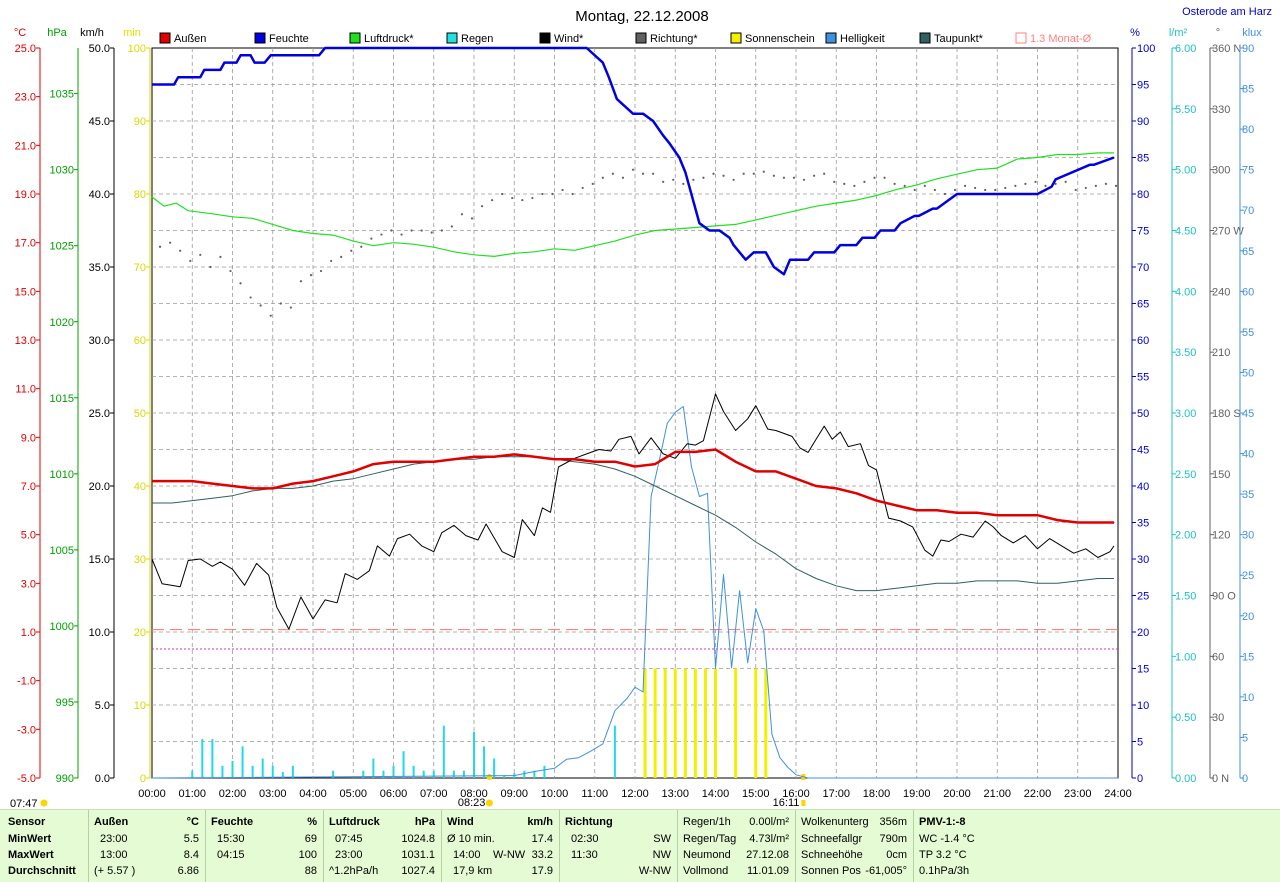 The width and height of the screenshot is (1280, 882). I want to click on time-tick-10: 10:00, so click(555, 794).